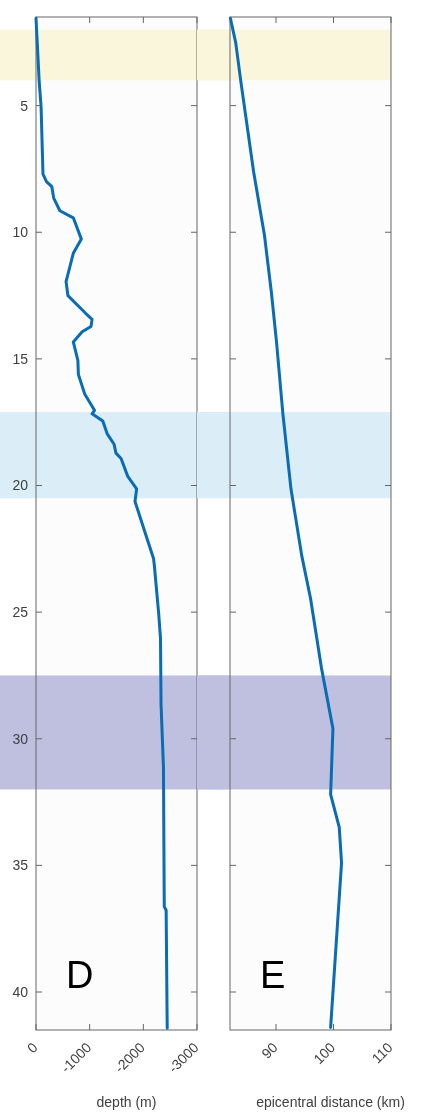 Image resolution: width=441 pixels, height=1117 pixels. I want to click on y-tick-label: 40, so click(20, 991).